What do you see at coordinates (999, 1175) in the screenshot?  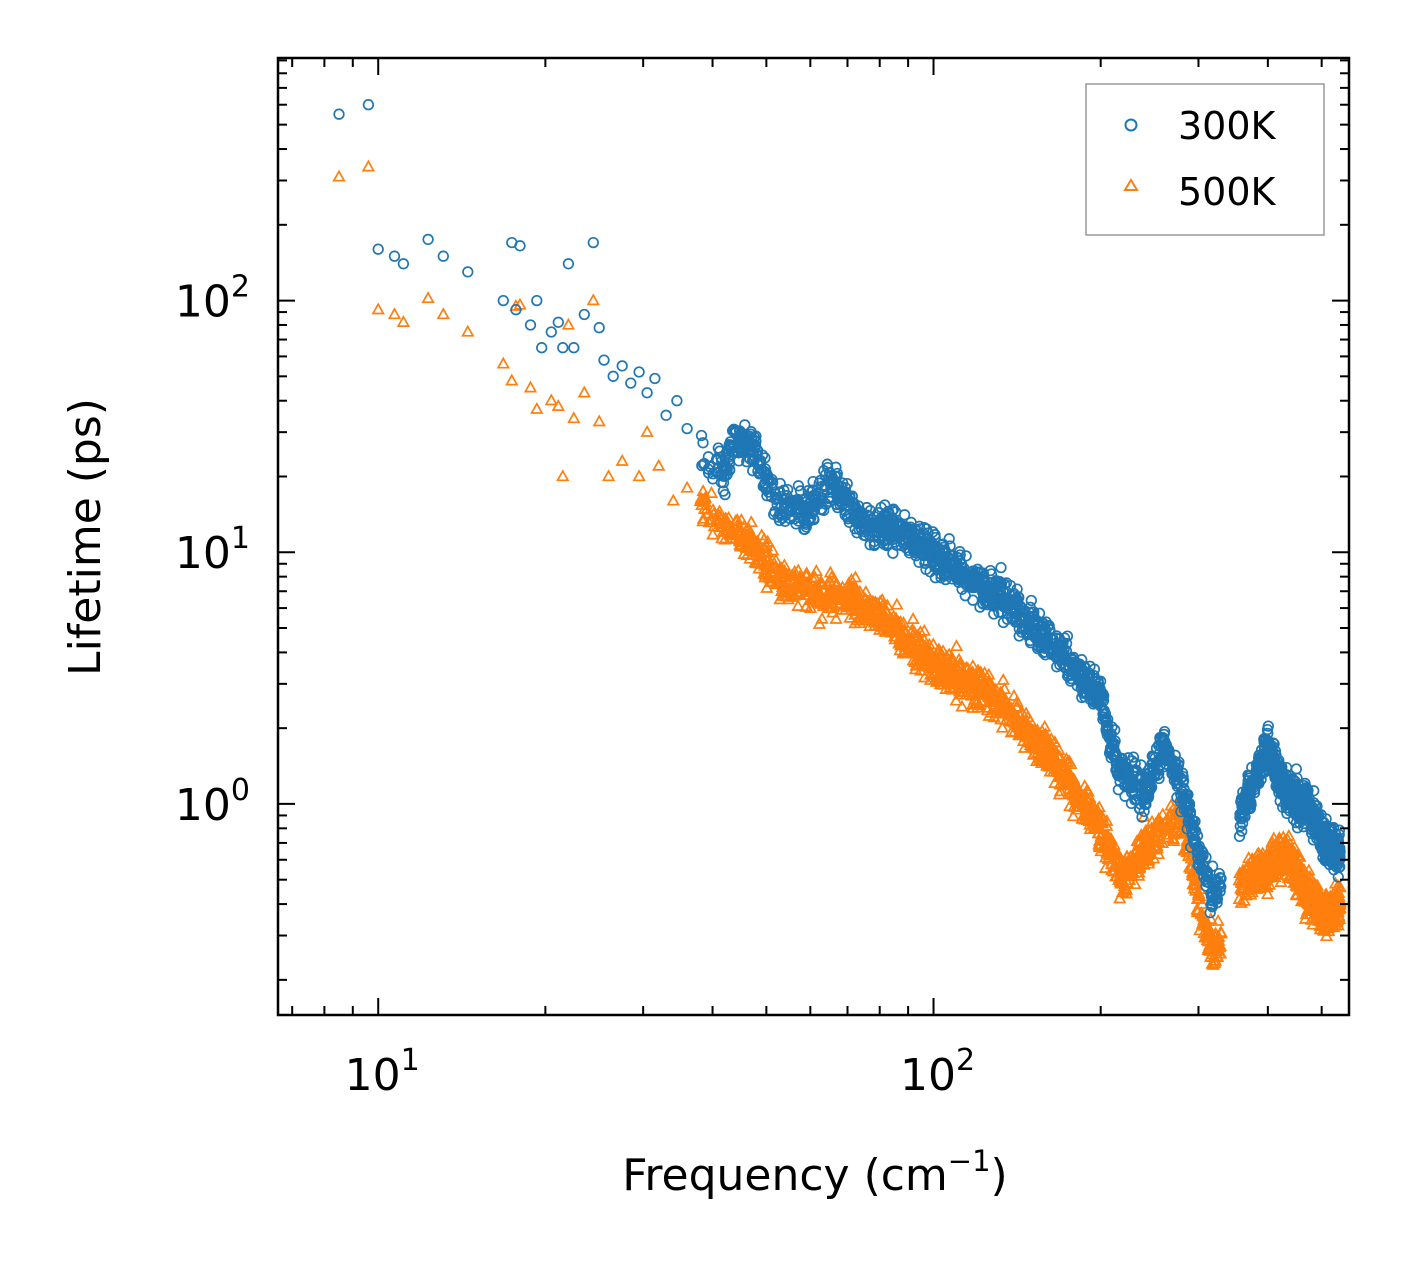 I see `x-axis-label-end: )` at bounding box center [999, 1175].